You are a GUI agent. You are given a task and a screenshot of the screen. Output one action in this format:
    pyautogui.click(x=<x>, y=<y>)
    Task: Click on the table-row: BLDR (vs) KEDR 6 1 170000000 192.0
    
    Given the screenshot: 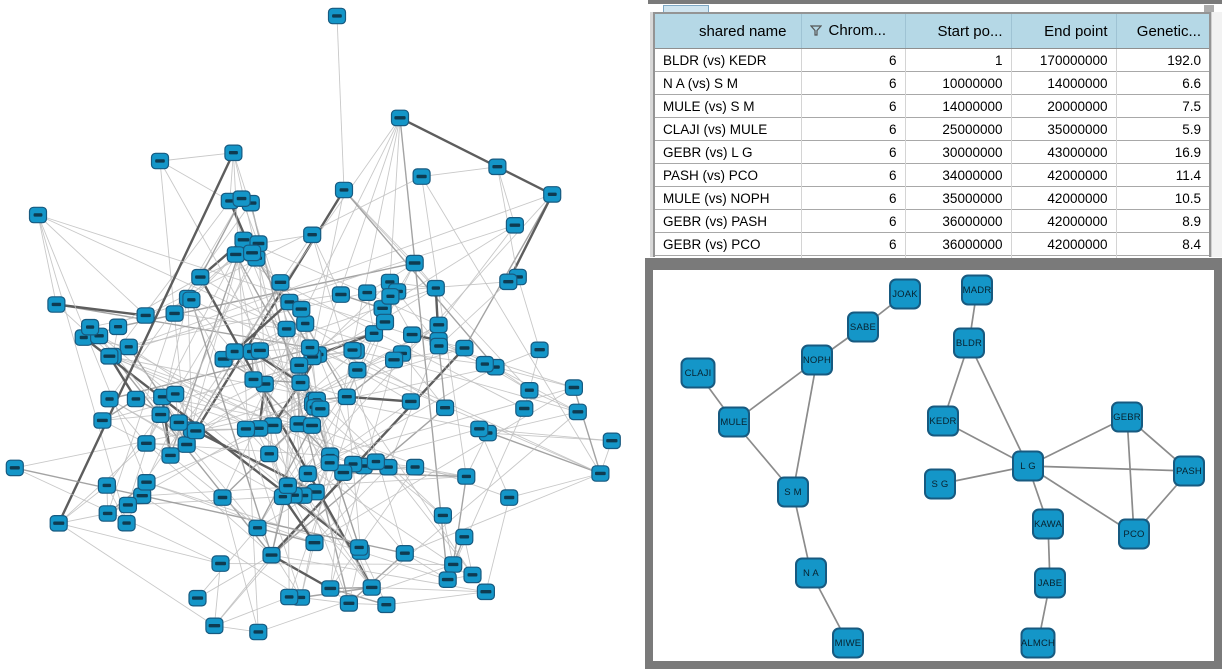 What is the action you would take?
    pyautogui.click(x=932, y=60)
    